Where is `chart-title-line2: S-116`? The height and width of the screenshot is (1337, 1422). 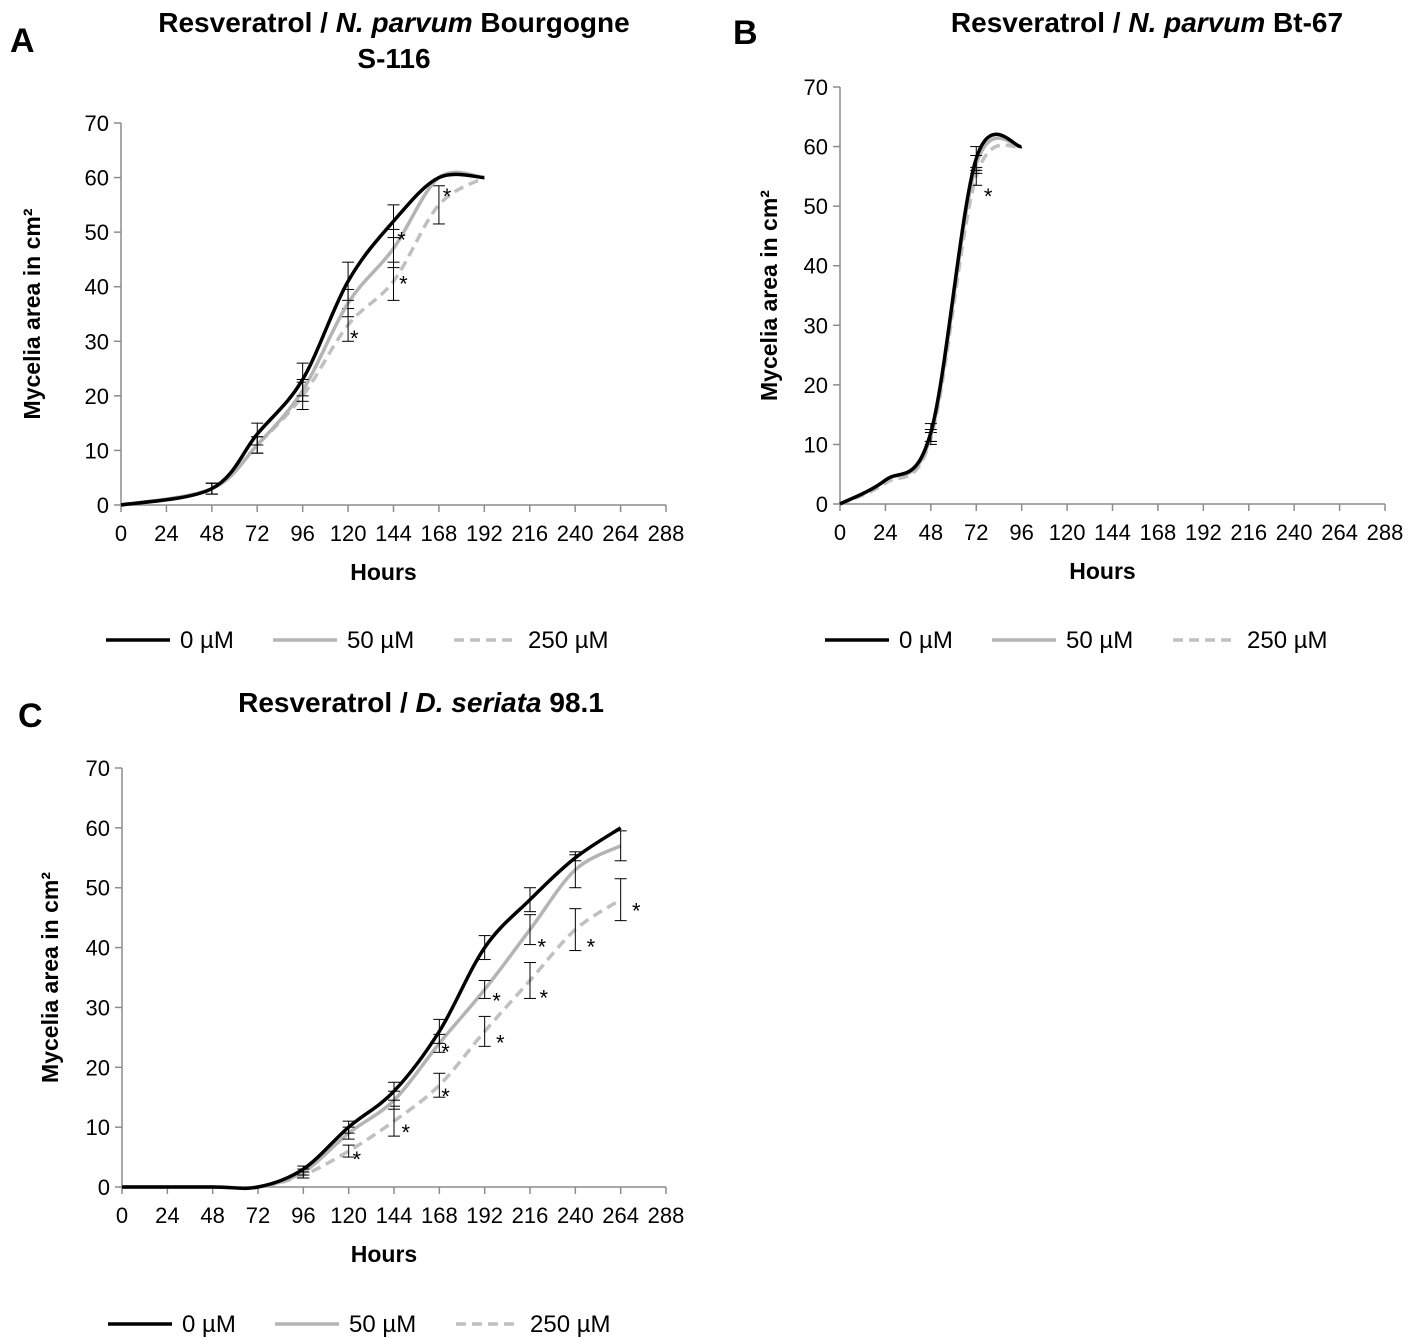 chart-title-line2: S-116 is located at coordinates (393, 58).